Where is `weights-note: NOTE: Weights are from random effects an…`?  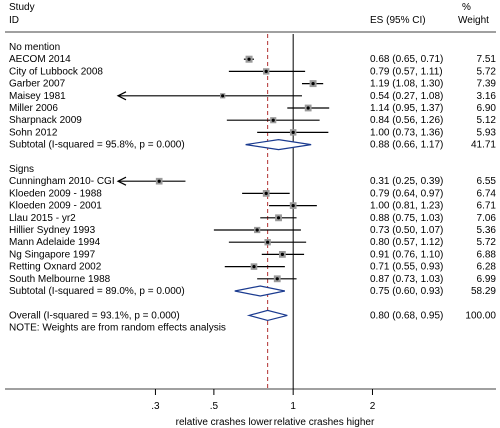
weights-note: NOTE: Weights are from random effects an… is located at coordinates (117, 328).